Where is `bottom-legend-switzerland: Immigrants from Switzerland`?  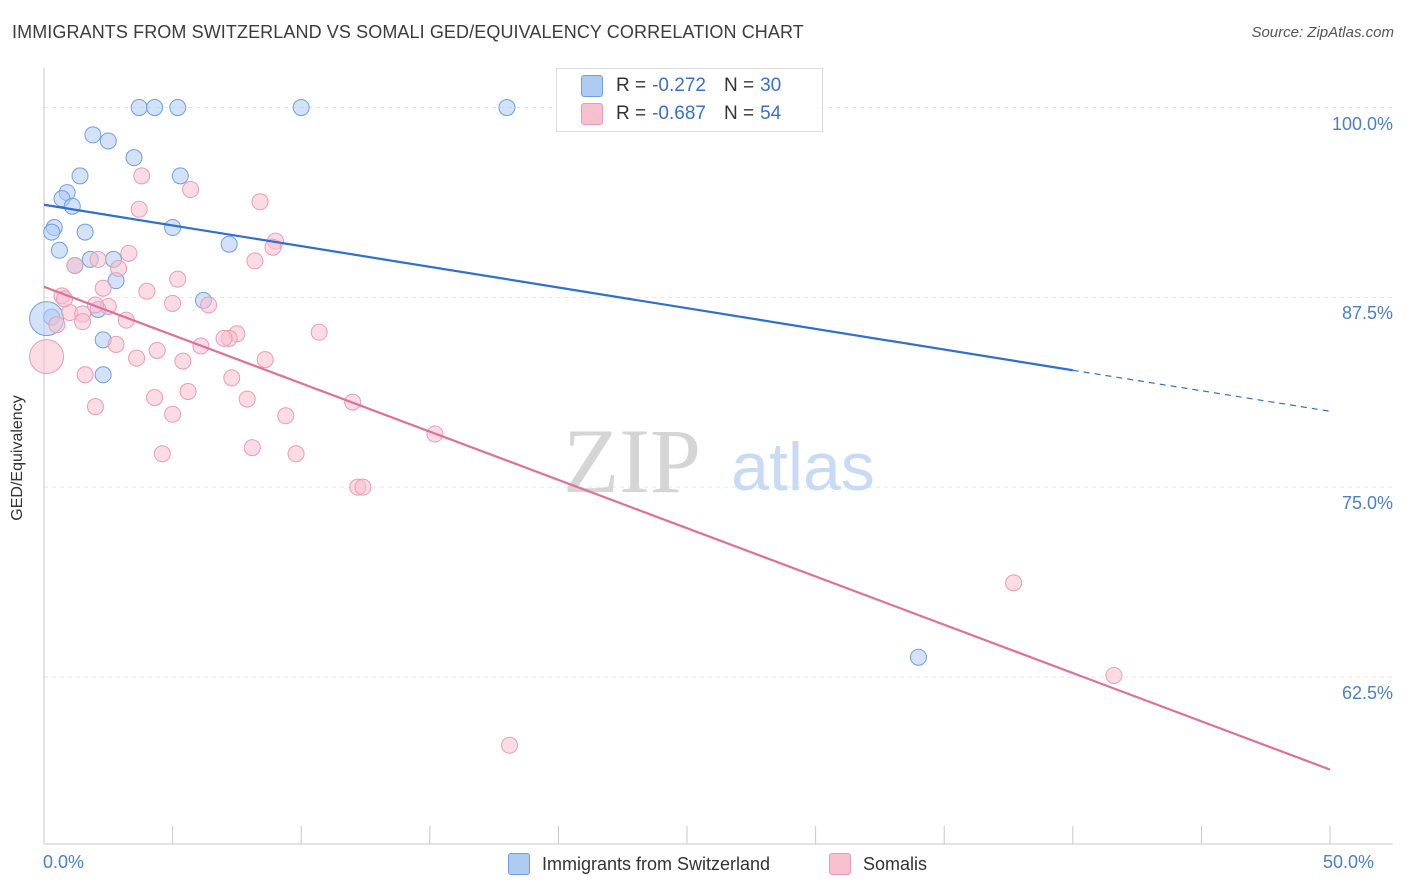
bottom-legend-switzerland: Immigrants from Switzerland is located at coordinates (639, 864).